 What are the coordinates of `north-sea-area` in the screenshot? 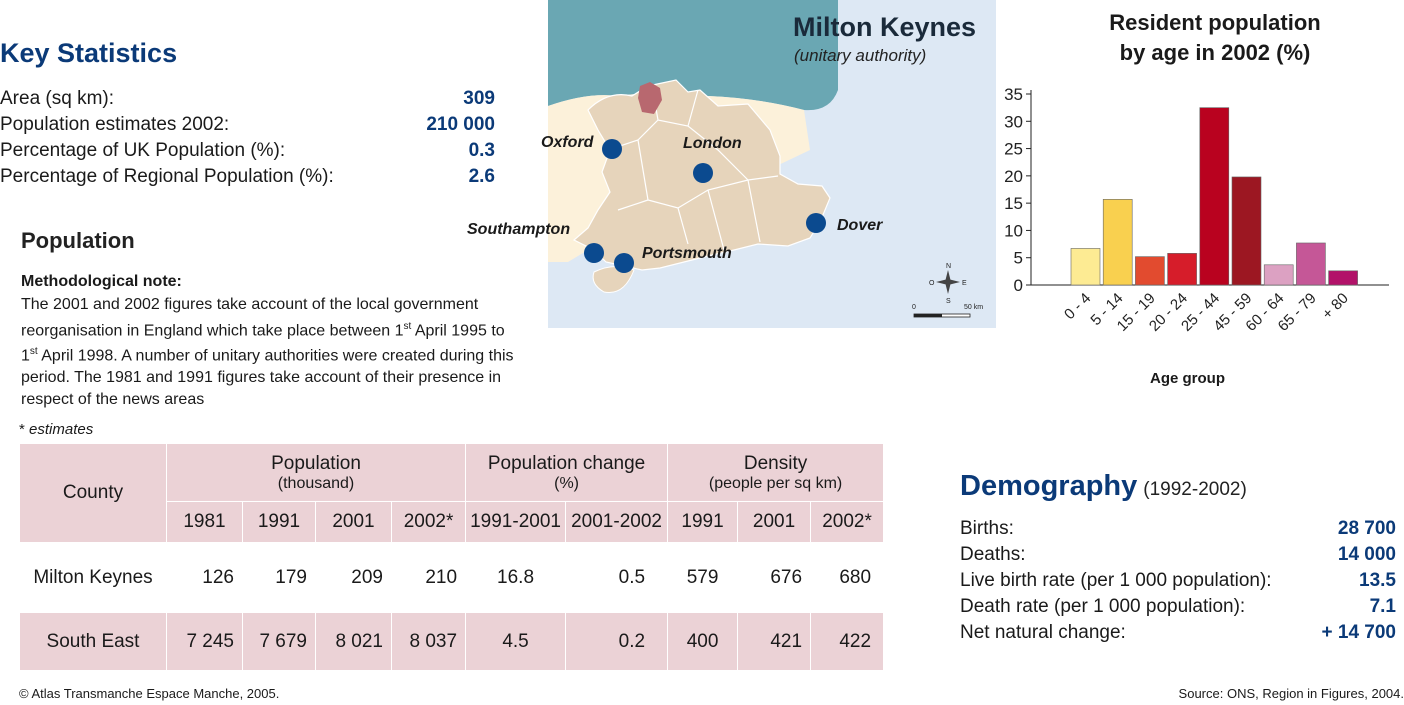 It's located at (693, 55).